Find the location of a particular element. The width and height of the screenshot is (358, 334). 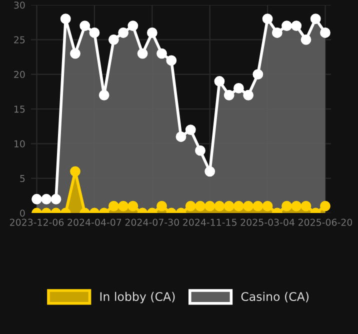

legend-label: In lobby (CA) is located at coordinates (137, 298).